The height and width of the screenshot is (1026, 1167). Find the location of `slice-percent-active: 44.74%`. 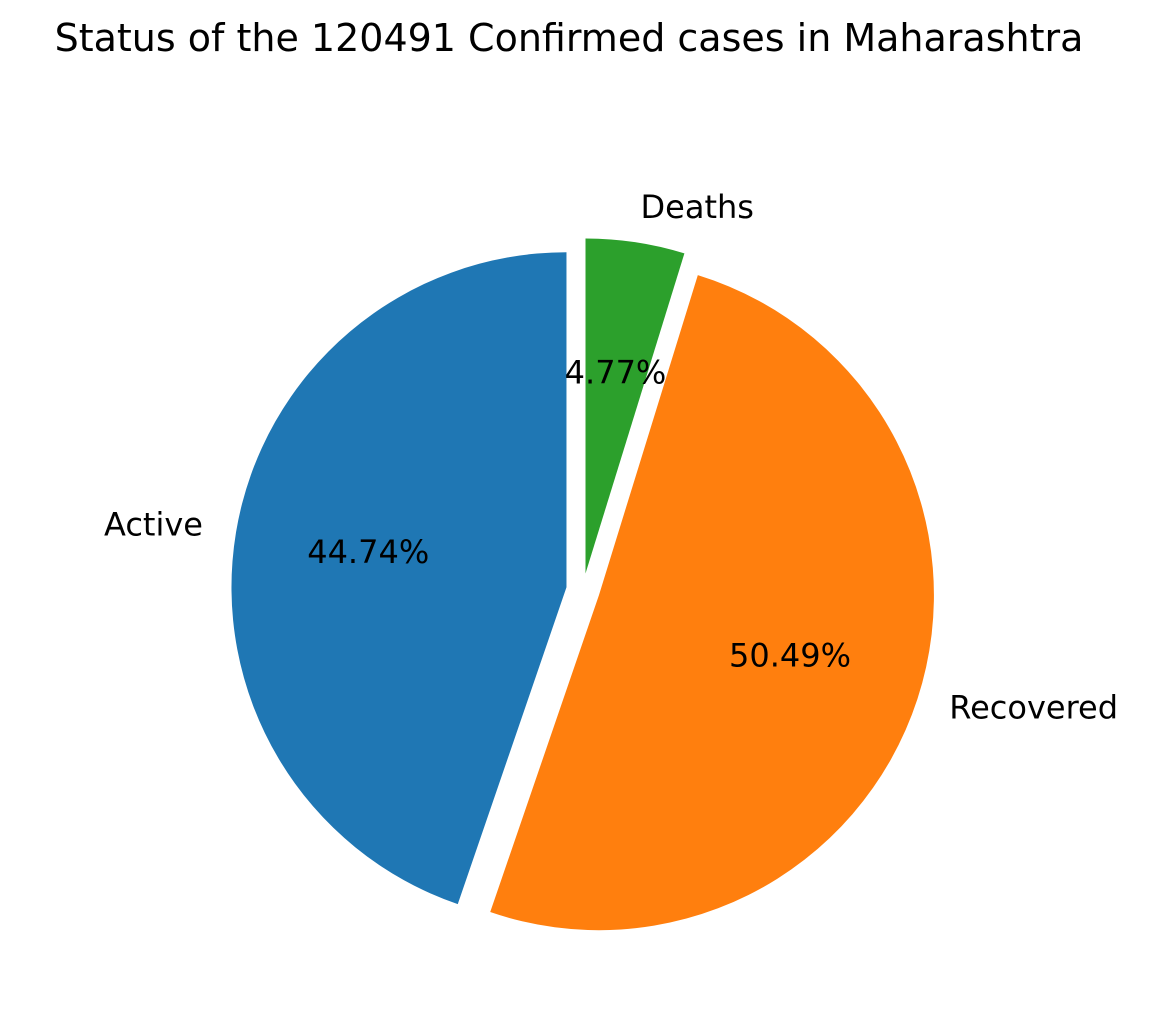

slice-percent-active: 44.74% is located at coordinates (368, 552).